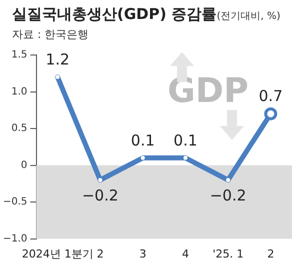 The width and height of the screenshot is (300, 264). What do you see at coordinates (185, 253) in the screenshot?
I see `x-tick-label: 4` at bounding box center [185, 253].